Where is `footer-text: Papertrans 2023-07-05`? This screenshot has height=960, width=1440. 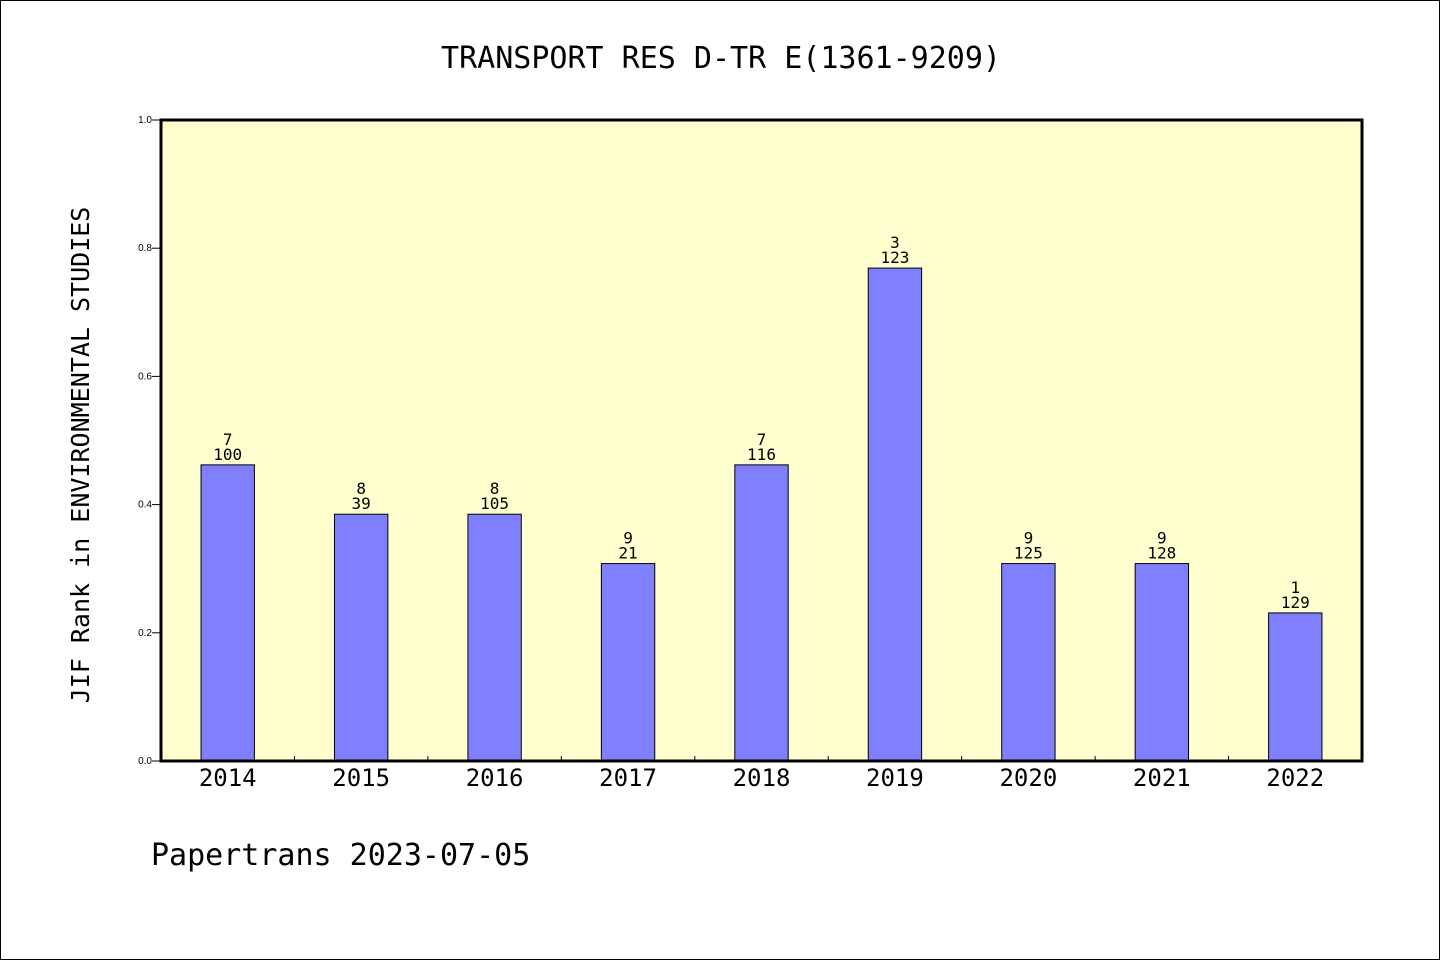
footer-text: Papertrans 2023-07-05 is located at coordinates (340, 855).